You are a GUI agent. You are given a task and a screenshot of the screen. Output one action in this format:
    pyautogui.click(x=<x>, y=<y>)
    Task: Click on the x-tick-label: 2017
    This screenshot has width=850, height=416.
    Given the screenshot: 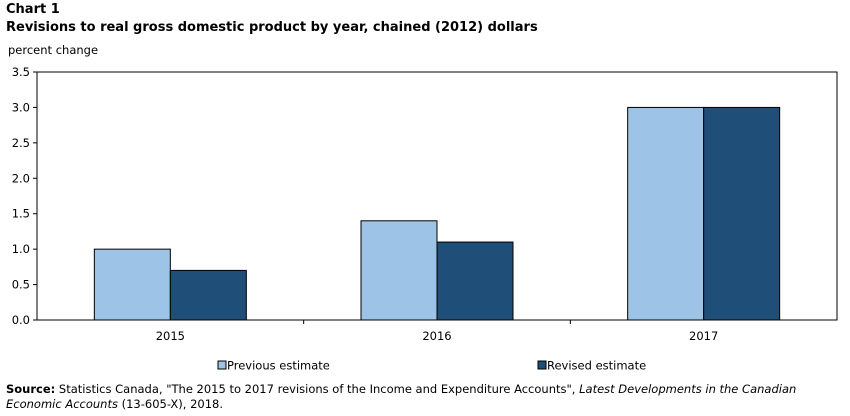 What is the action you would take?
    pyautogui.click(x=703, y=336)
    